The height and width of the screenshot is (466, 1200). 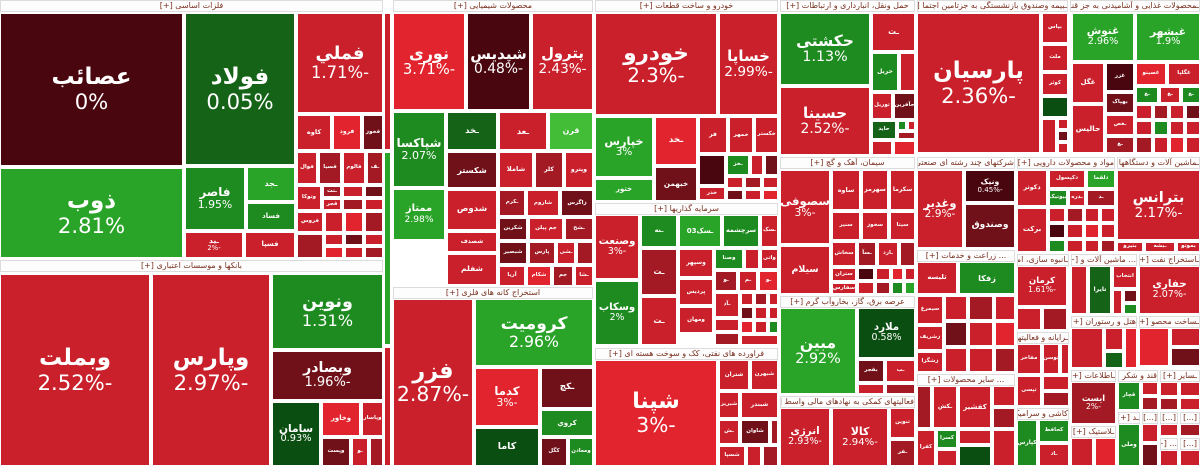 What do you see at coordinates (1055, 28) in the screenshot?
I see `stock-tile: بپاس` at bounding box center [1055, 28].